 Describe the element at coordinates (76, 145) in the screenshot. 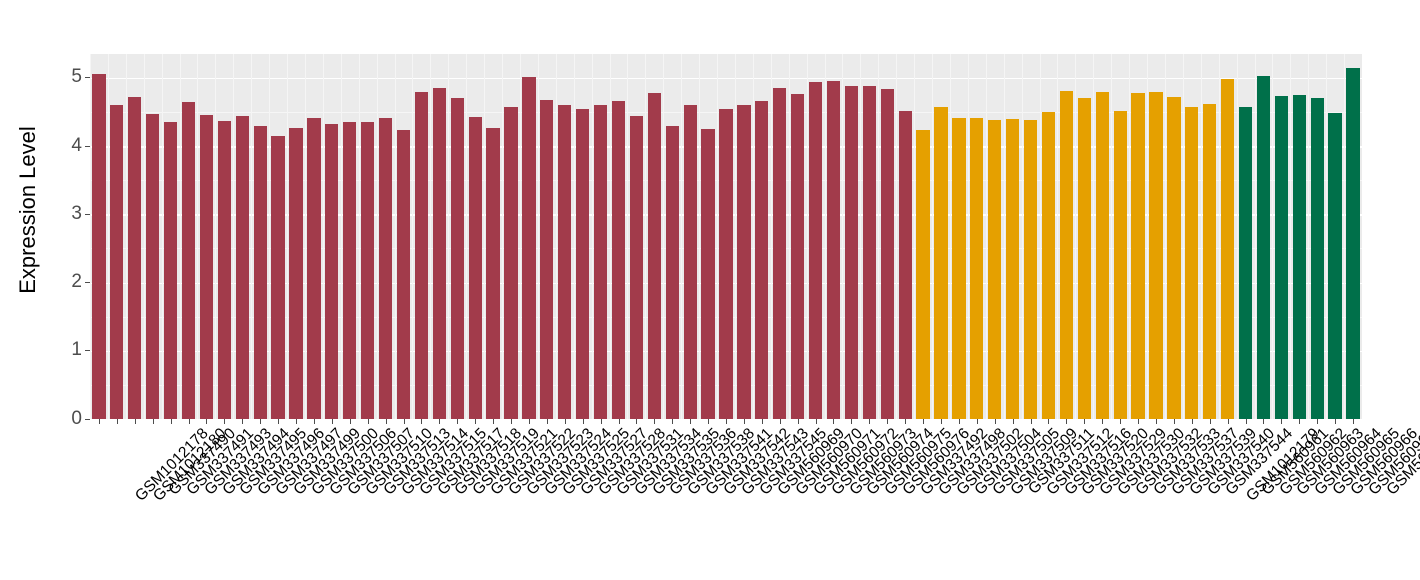

I see `y-tick-label: 4` at that location.